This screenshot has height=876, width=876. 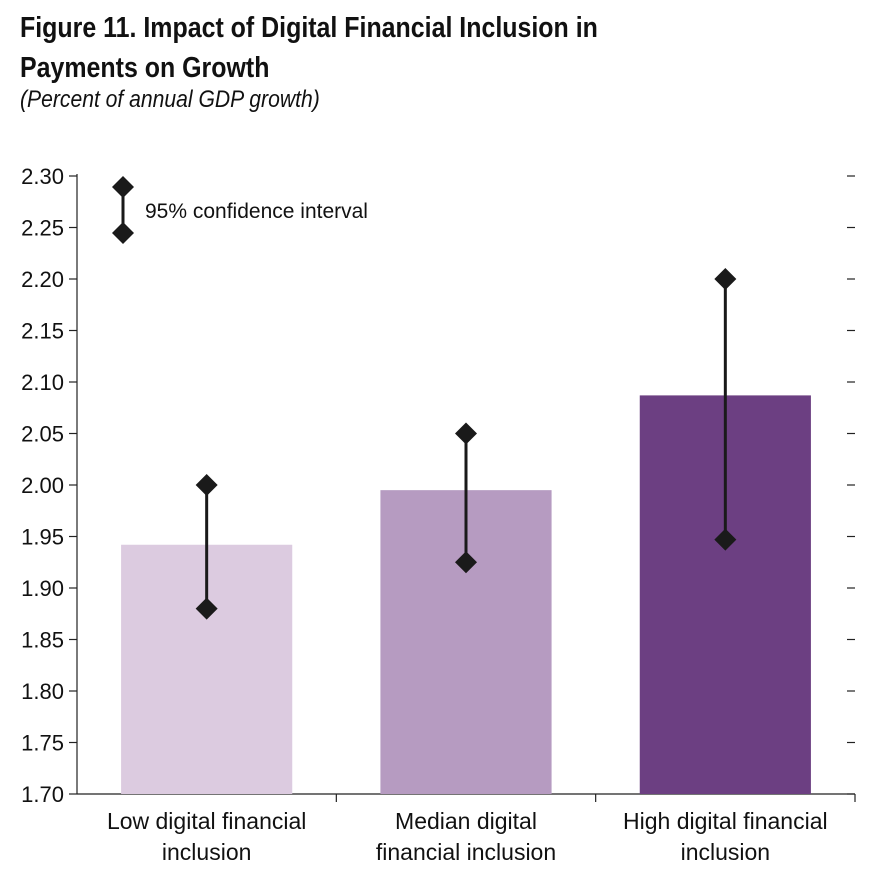 I want to click on legend: 95% confidence interval, so click(x=240, y=210).